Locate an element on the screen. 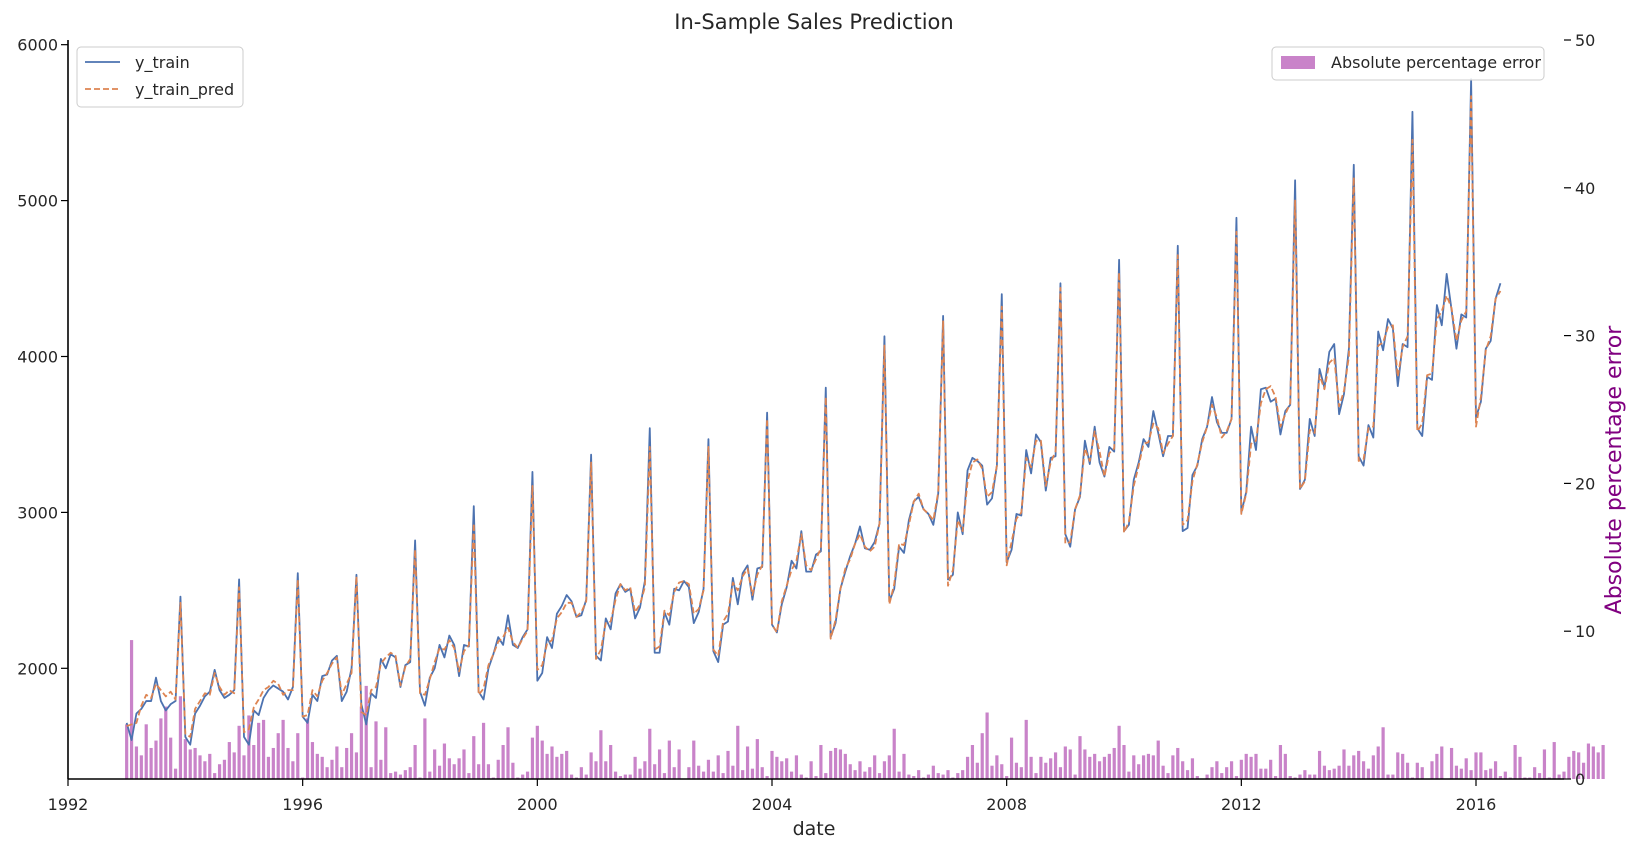  ape-bars-group is located at coordinates (865, 709).